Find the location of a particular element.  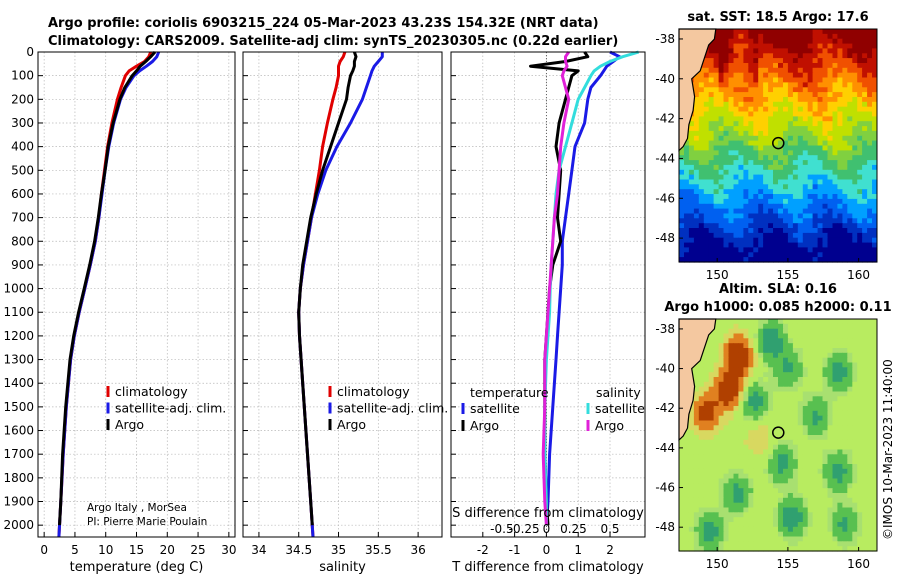

y-tick-label: 100 is located at coordinates (22, 76).